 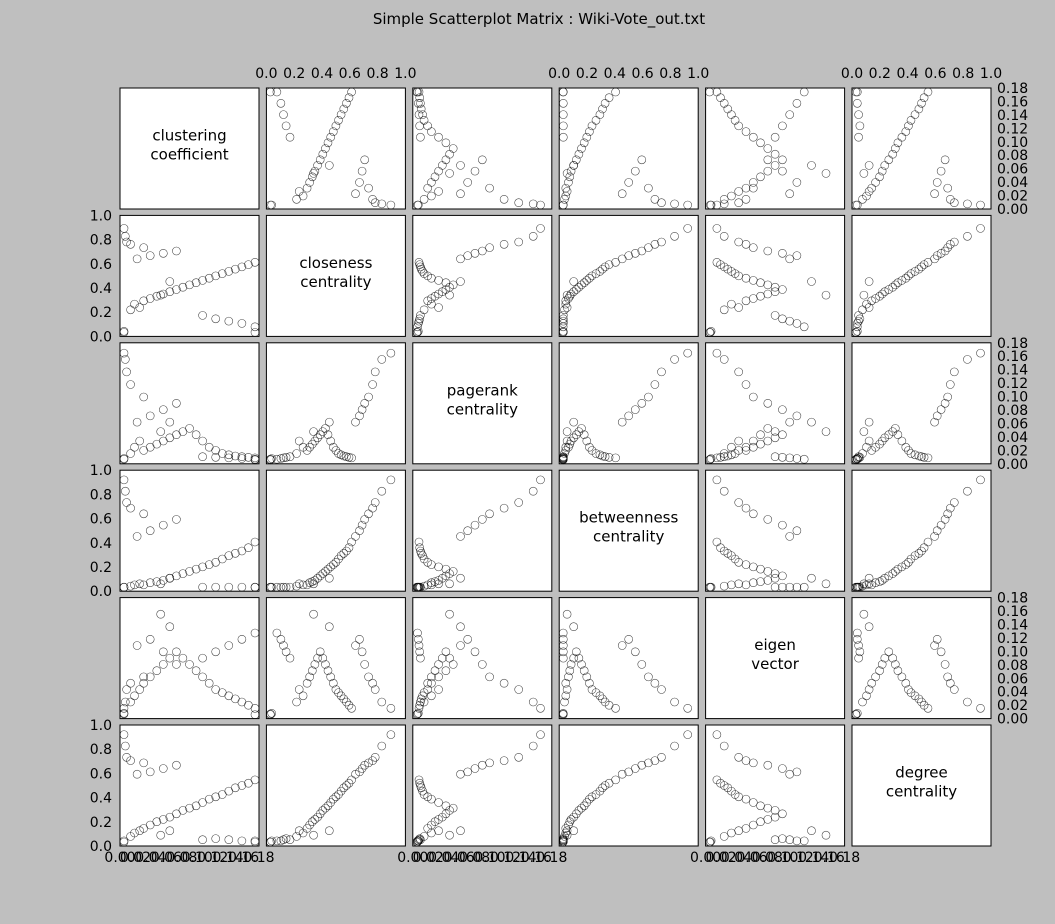 I want to click on top-x-tick-label: 0.6, so click(x=935, y=74).